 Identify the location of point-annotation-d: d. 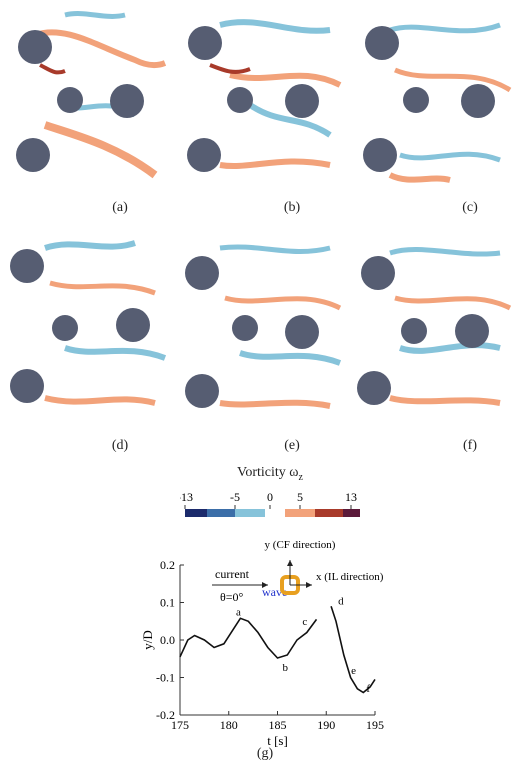
(341, 601).